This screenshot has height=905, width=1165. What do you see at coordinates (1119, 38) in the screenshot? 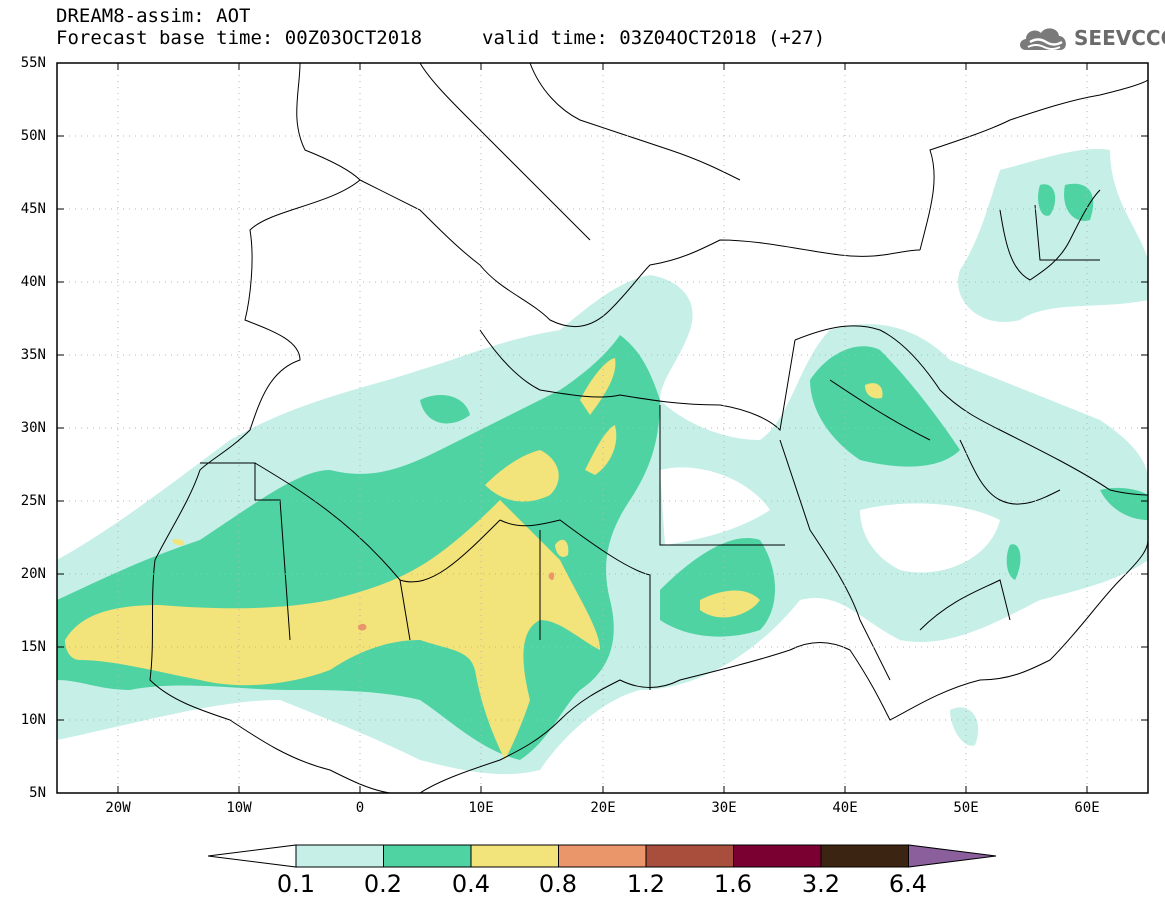
I see `logo-text: SEEVCCC` at bounding box center [1119, 38].